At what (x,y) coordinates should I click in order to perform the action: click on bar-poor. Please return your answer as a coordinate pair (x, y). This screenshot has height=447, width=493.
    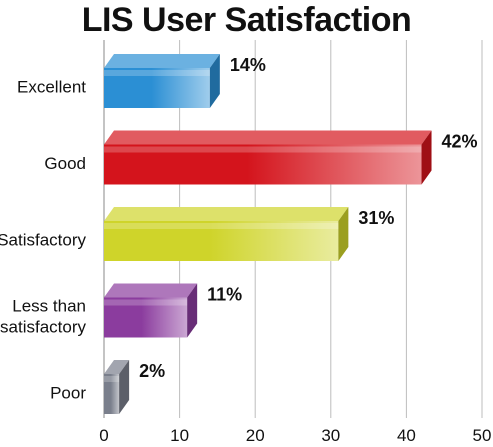
    Looking at the image, I should click on (117, 387).